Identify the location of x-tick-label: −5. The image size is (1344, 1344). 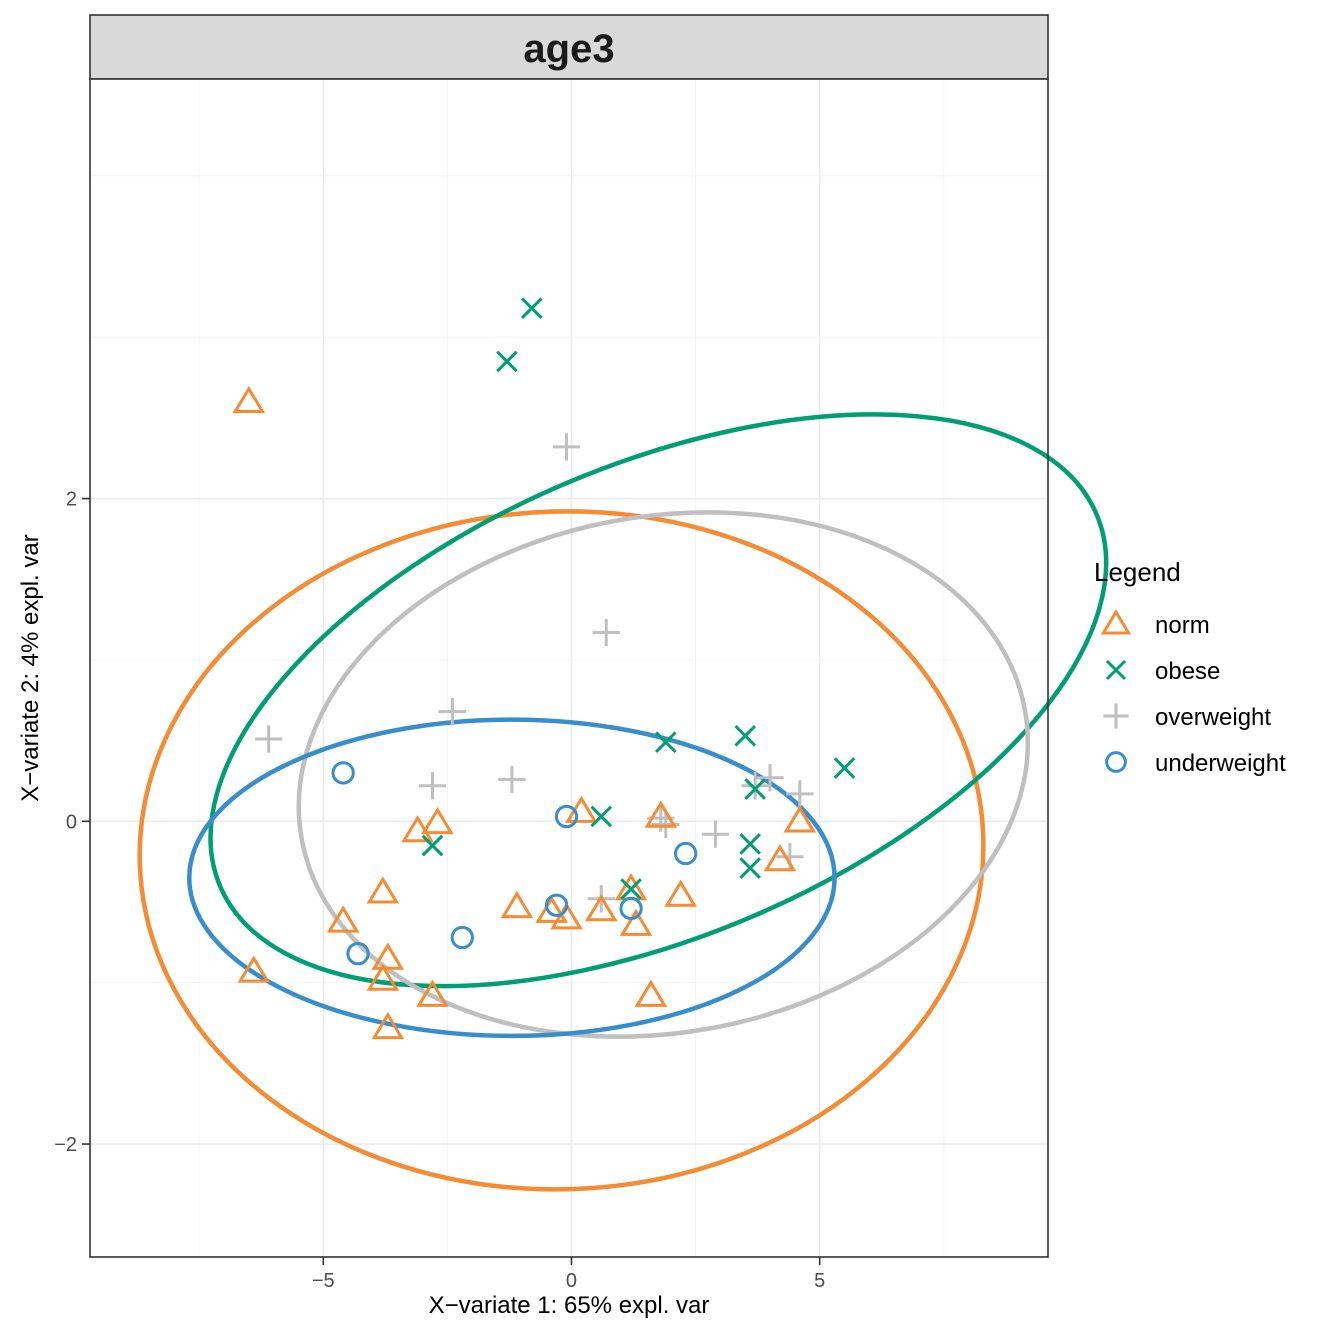
(323, 1281).